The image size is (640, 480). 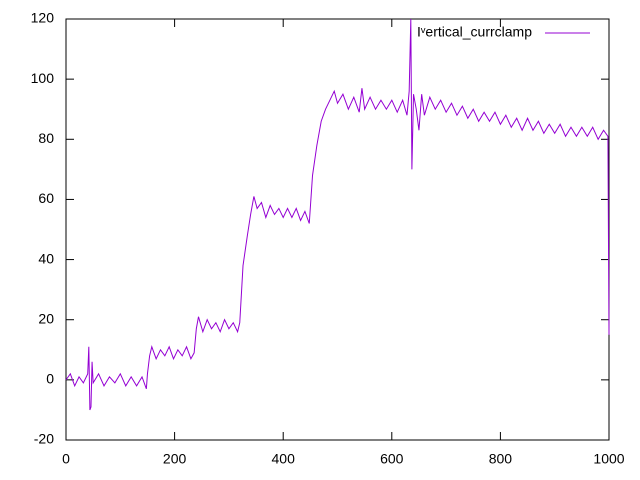 I want to click on x-tick-label: 1000, so click(x=608, y=459).